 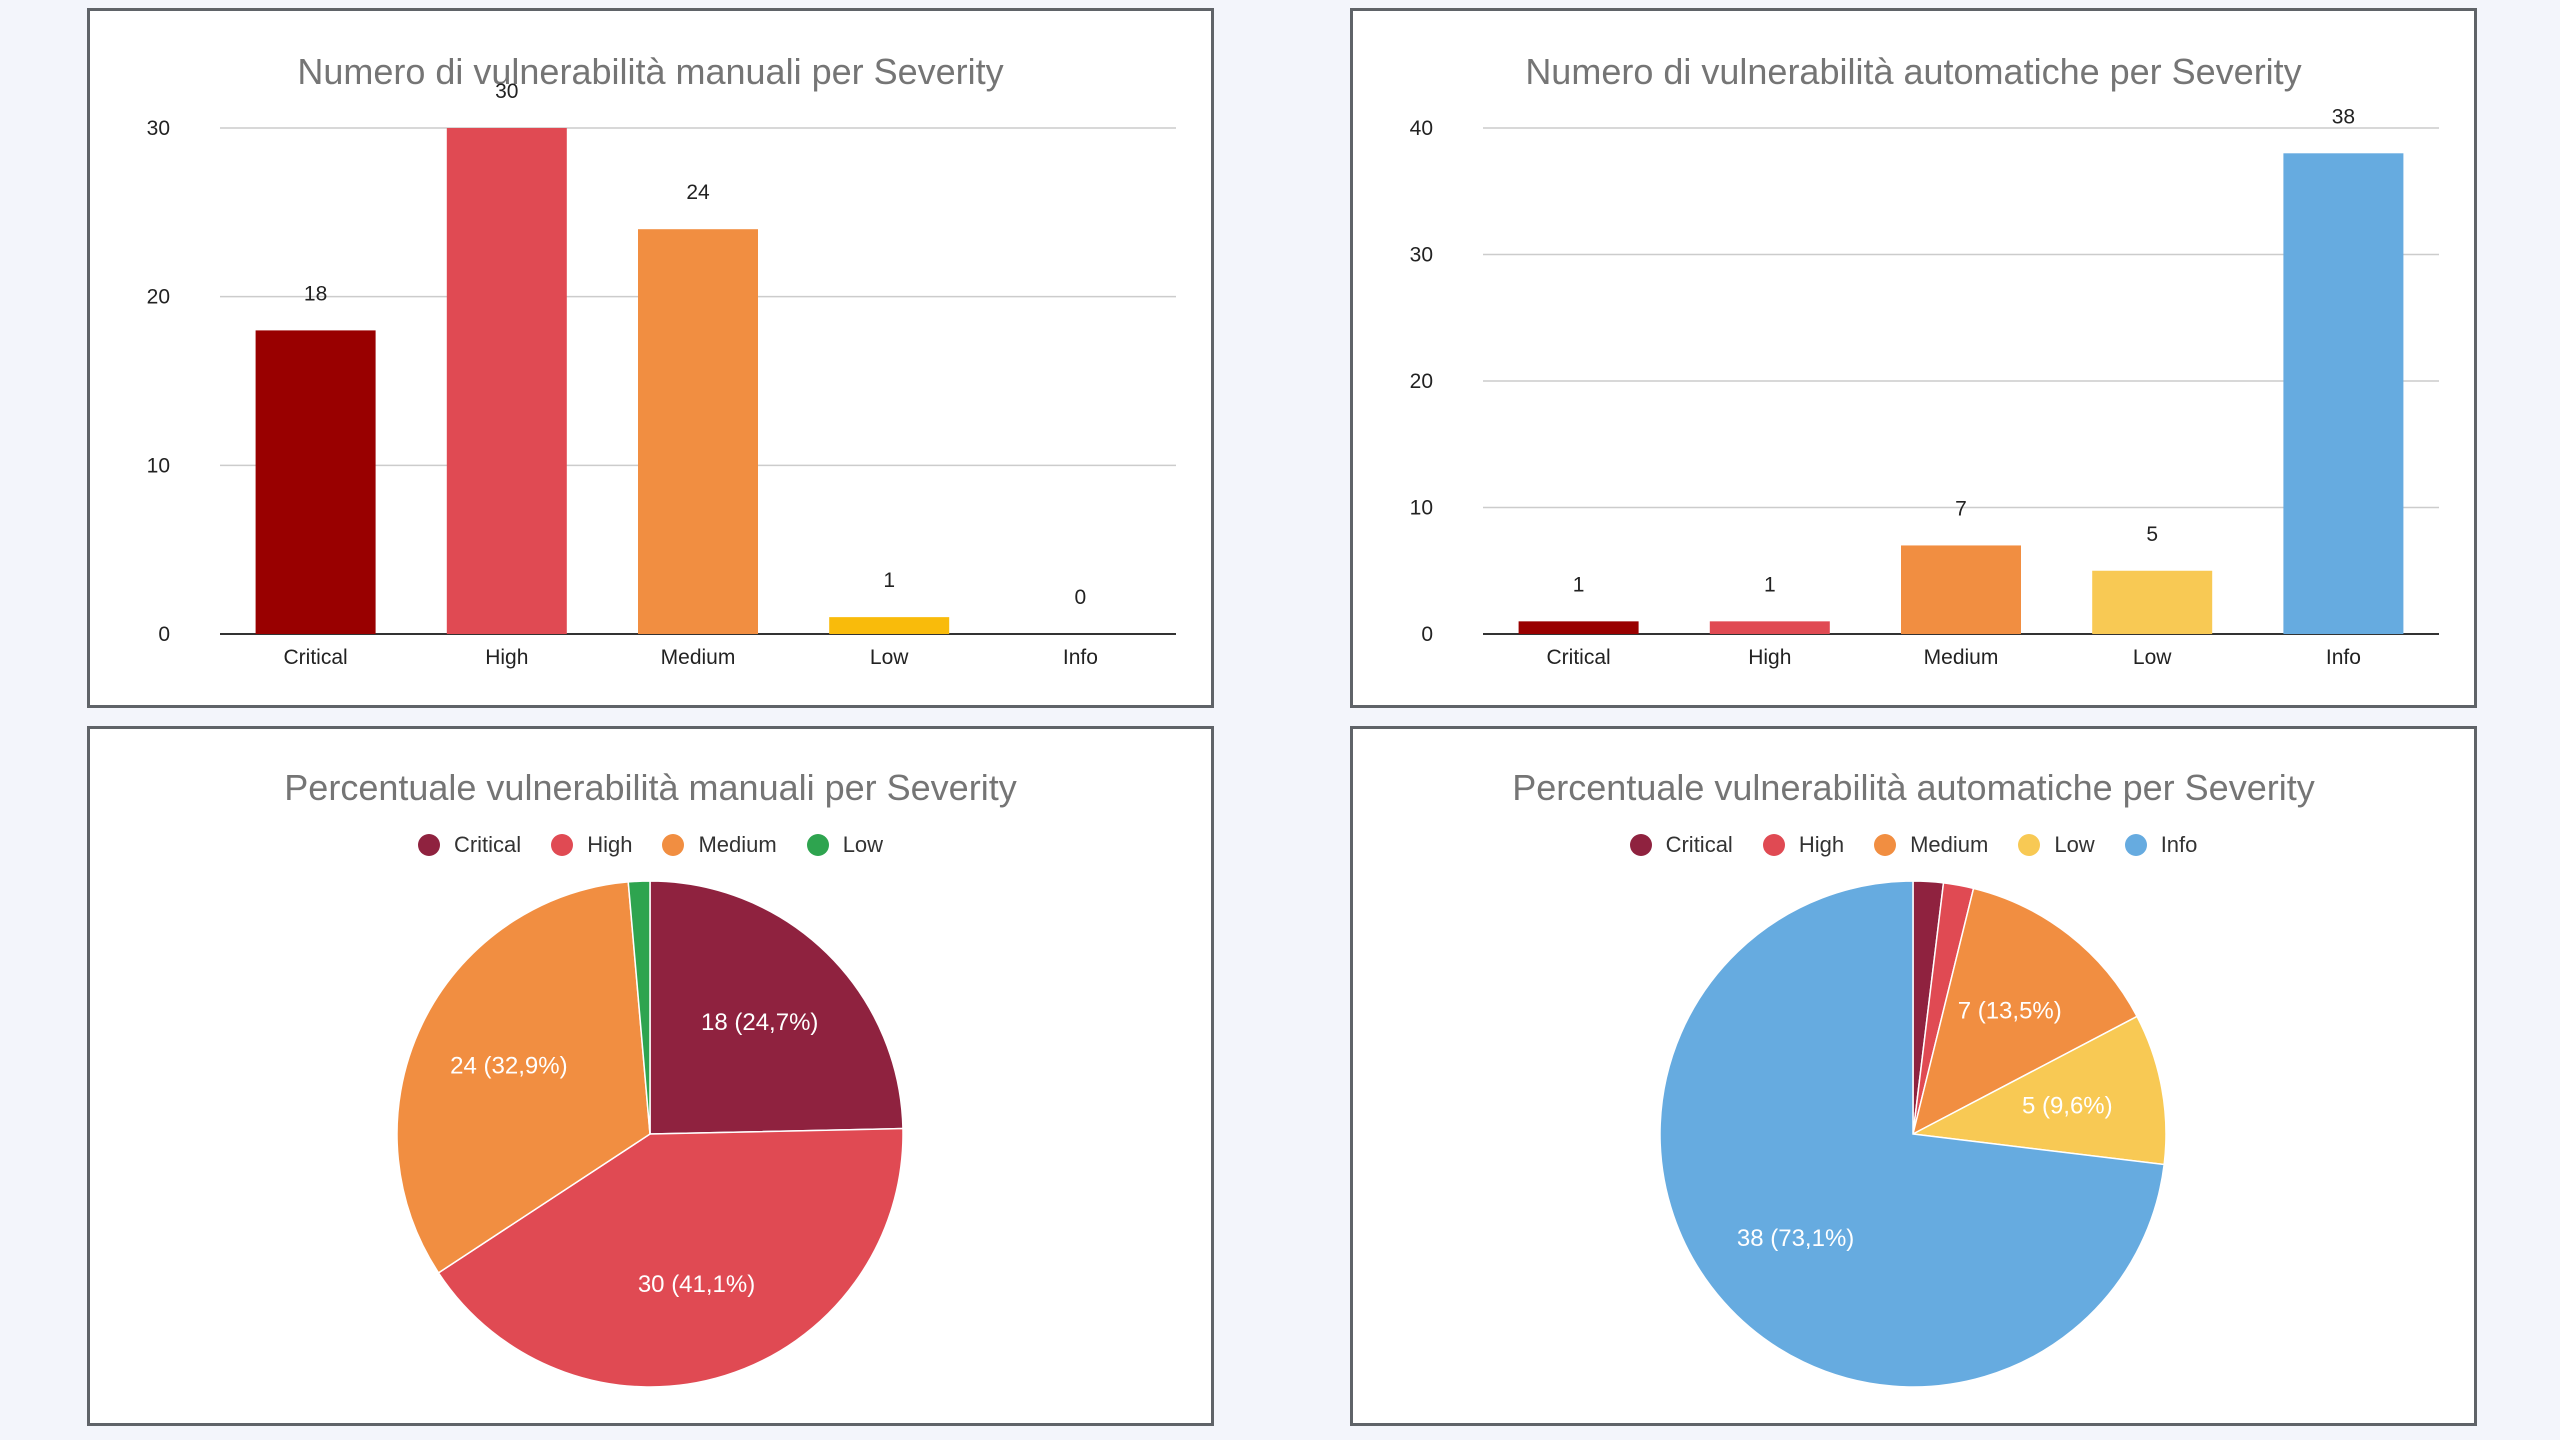 I want to click on data-label: 7, so click(x=1961, y=508).